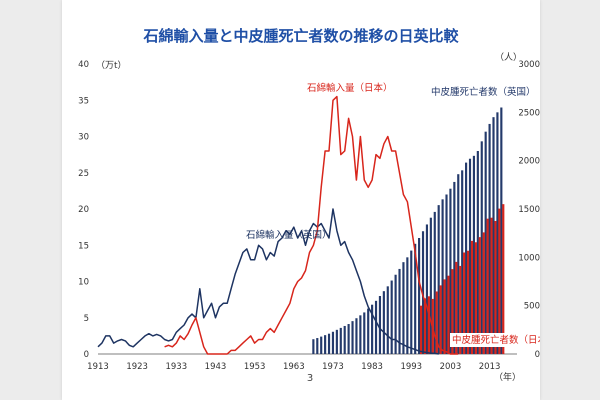 Image resolution: width=600 pixels, height=400 pixels. What do you see at coordinates (86, 355) in the screenshot?
I see `left-tick-label: 0` at bounding box center [86, 355].